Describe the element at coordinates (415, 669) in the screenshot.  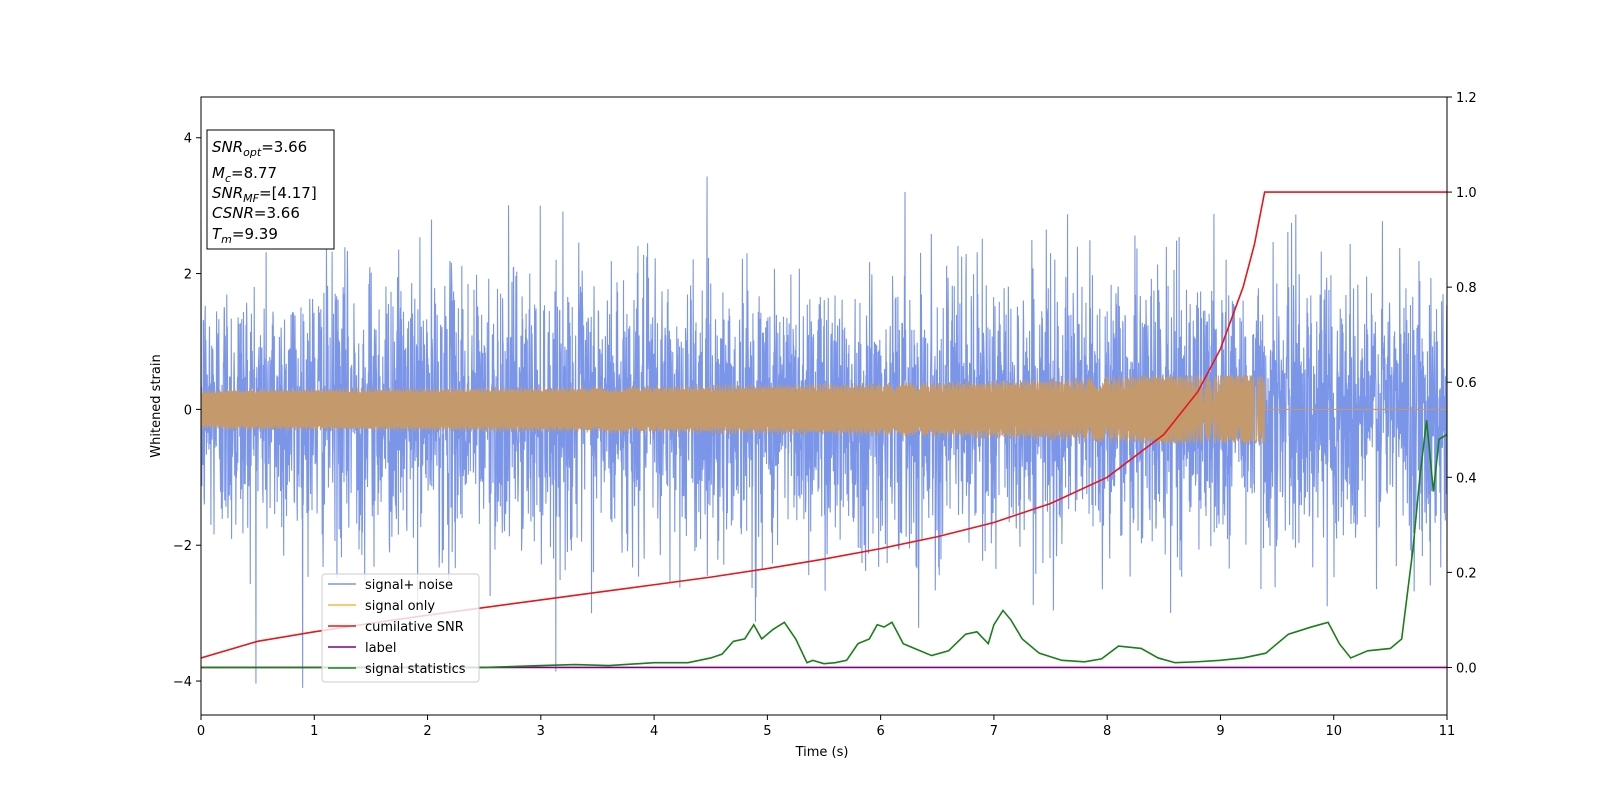
I see `legend-label: signal statistics` at that location.